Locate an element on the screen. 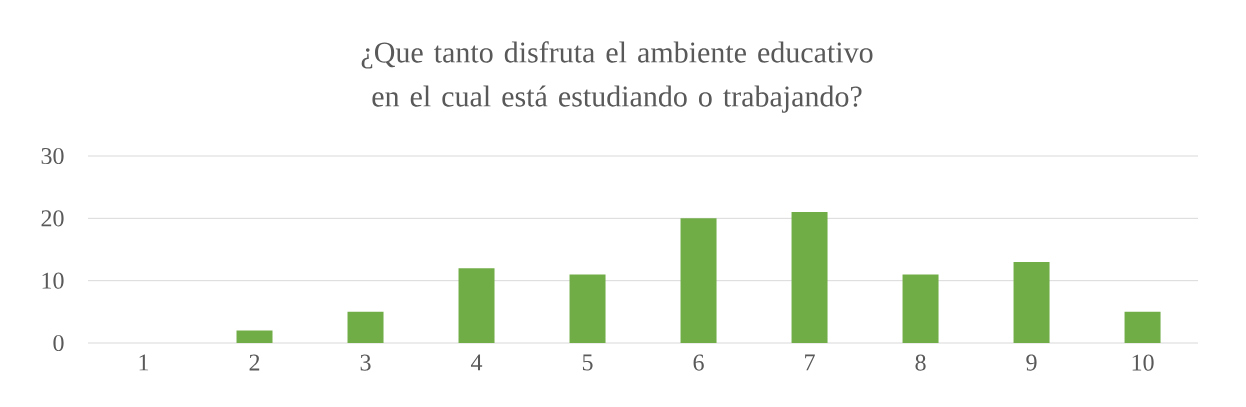 The width and height of the screenshot is (1246, 407). chart-title: ¿Que tanto disfruta el ambiente educativo en el cual está estudiando o trabajando? is located at coordinates (617, 77).